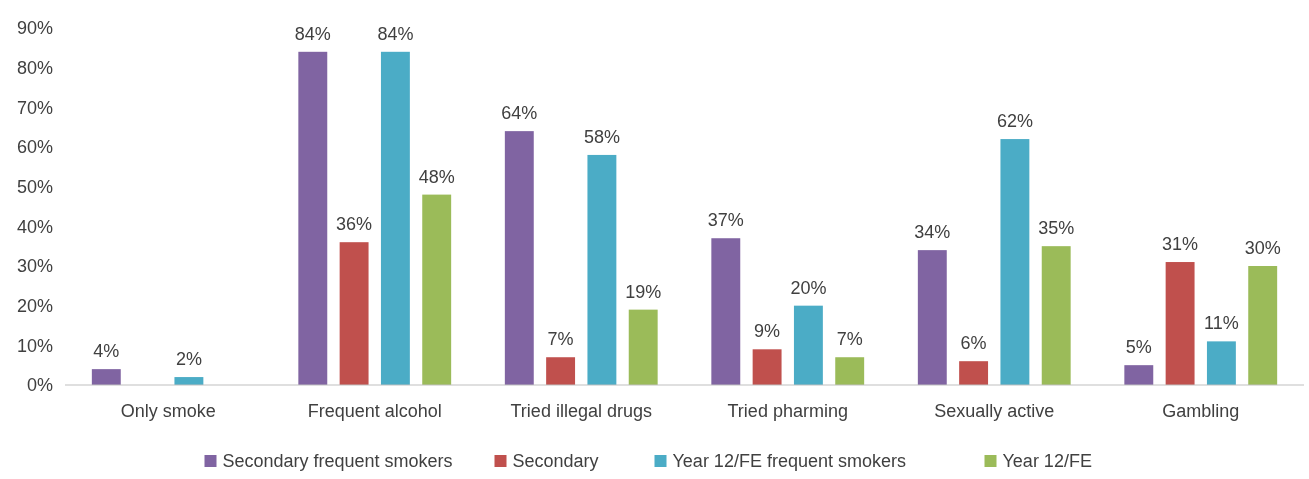 This screenshot has width=1309, height=479. Describe the element at coordinates (34, 266) in the screenshot. I see `y-tick-label: 30%` at that location.